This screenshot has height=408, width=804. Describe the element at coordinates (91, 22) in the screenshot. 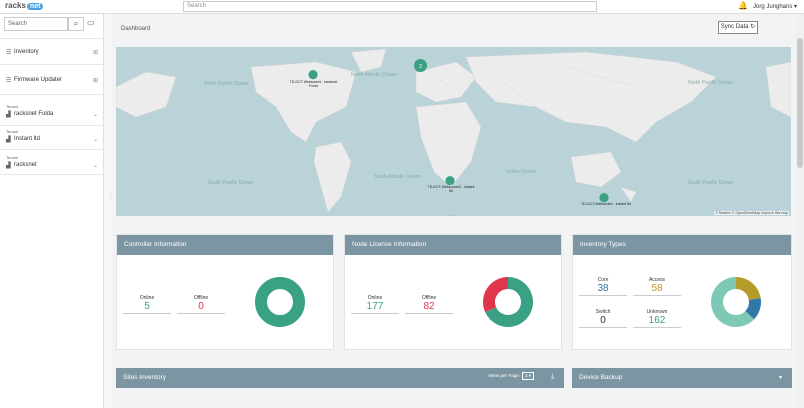

I see `folder-icon: ▭` at that location.